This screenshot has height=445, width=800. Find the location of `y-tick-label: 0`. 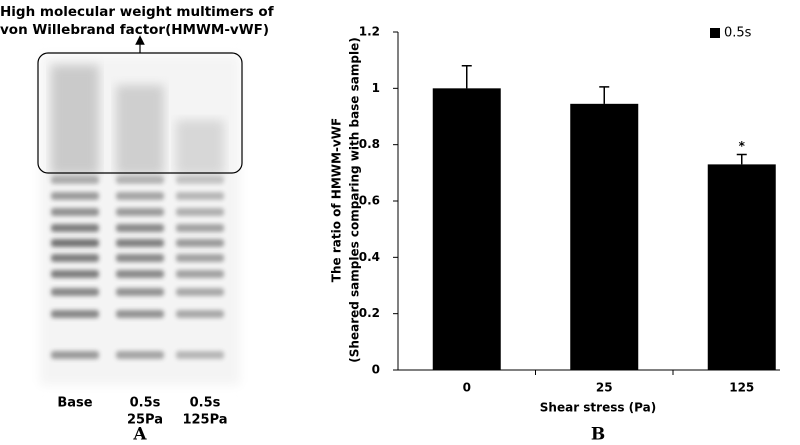

y-tick-label: 0 is located at coordinates (376, 370).